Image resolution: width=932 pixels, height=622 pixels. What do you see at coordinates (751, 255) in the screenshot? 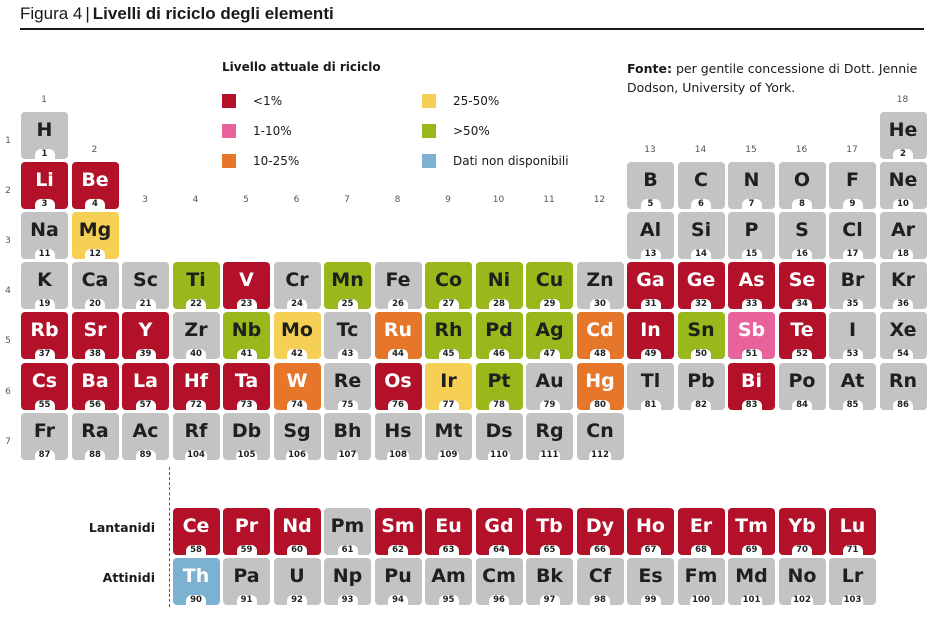
I see `atomic-number: 15` at bounding box center [751, 255].